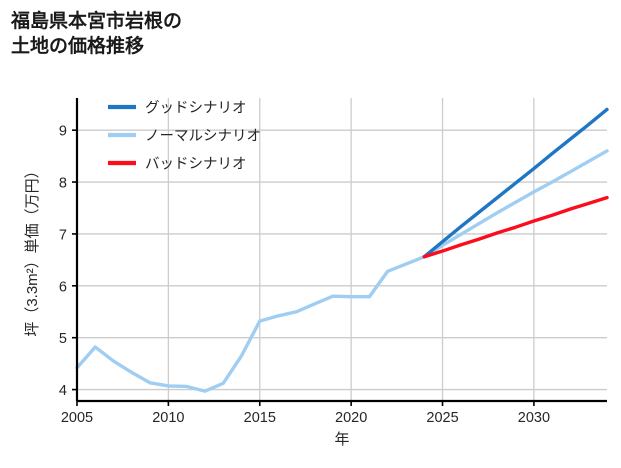 This screenshot has width=621, height=468. What do you see at coordinates (196, 108) in the screenshot?
I see `legend-label: グッドシナリオ` at bounding box center [196, 108].